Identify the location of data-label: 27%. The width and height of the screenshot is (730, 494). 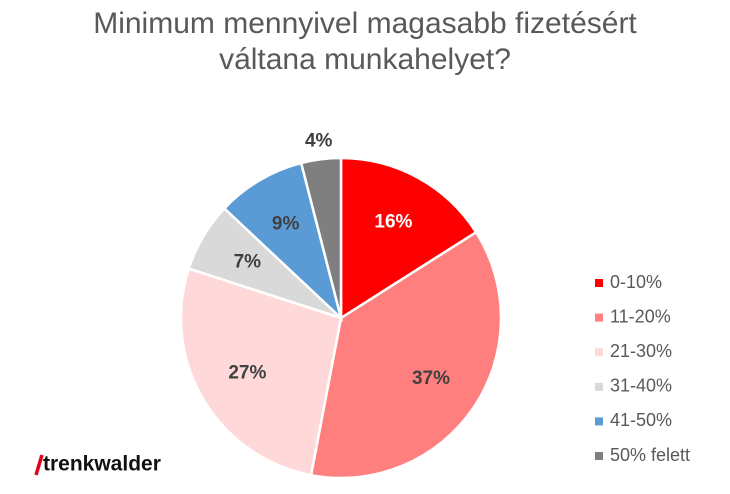
(247, 372).